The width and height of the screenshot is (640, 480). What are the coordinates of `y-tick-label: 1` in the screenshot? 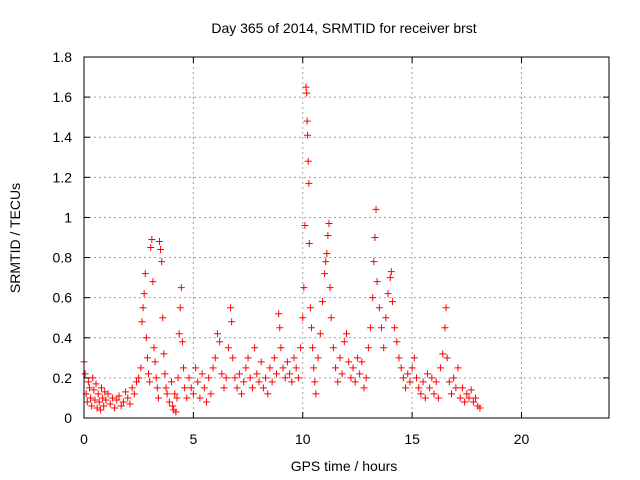 It's located at (68, 217).